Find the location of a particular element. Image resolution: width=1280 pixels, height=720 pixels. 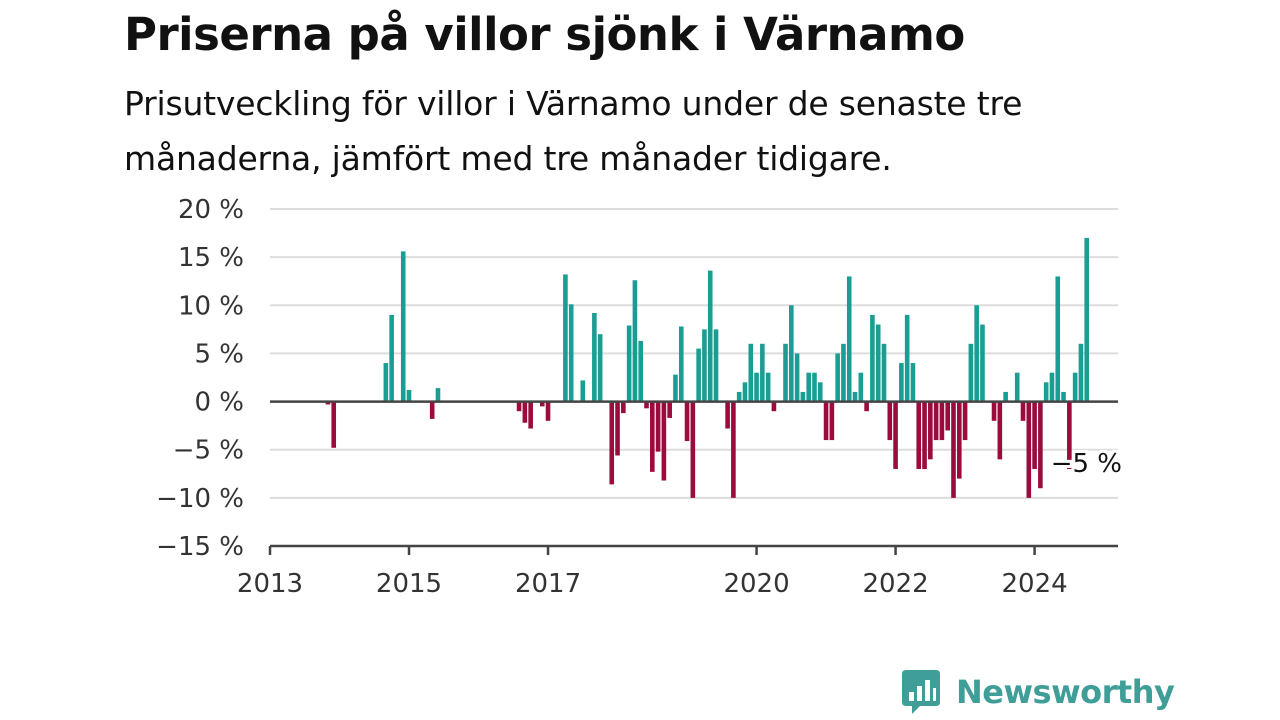

x-tick-label: 2020 is located at coordinates (756, 584).